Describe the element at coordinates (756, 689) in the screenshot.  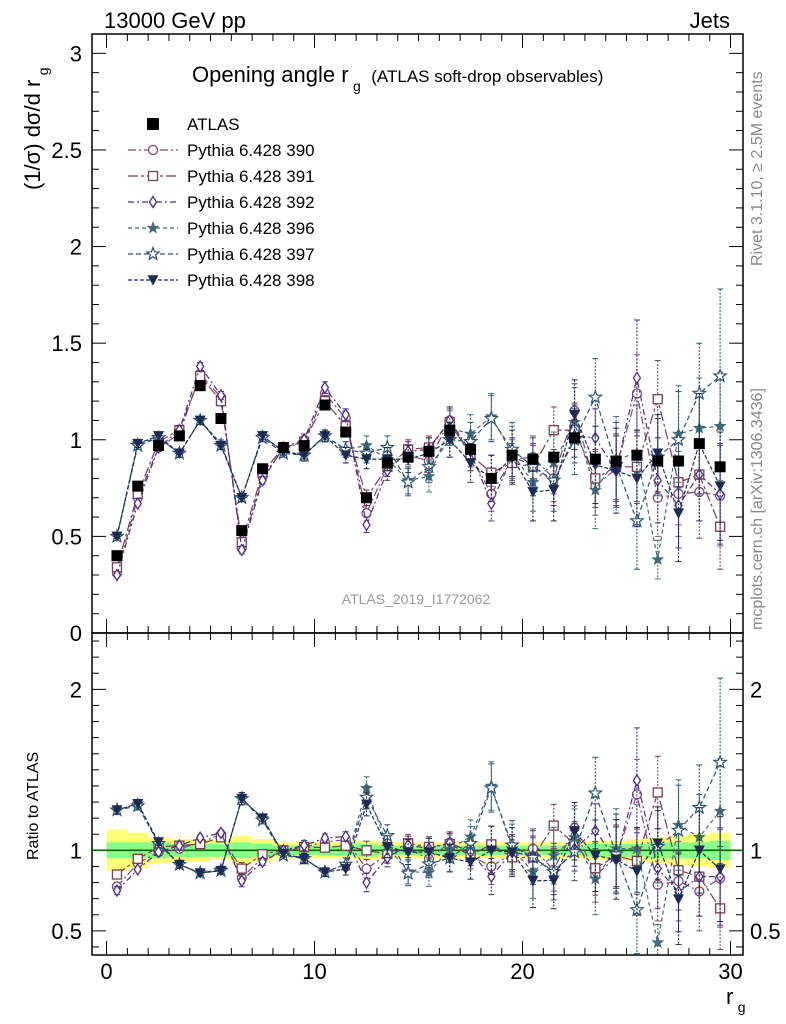
I see `ratio-y-tick-label-right: 2` at that location.